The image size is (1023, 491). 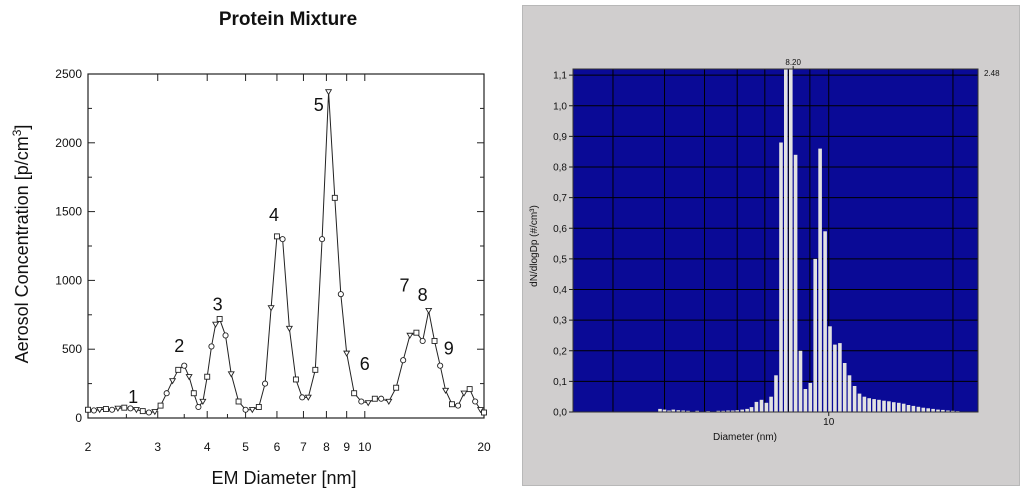 What do you see at coordinates (68, 212) in the screenshot?
I see `y-tick-label: 1500` at bounding box center [68, 212].